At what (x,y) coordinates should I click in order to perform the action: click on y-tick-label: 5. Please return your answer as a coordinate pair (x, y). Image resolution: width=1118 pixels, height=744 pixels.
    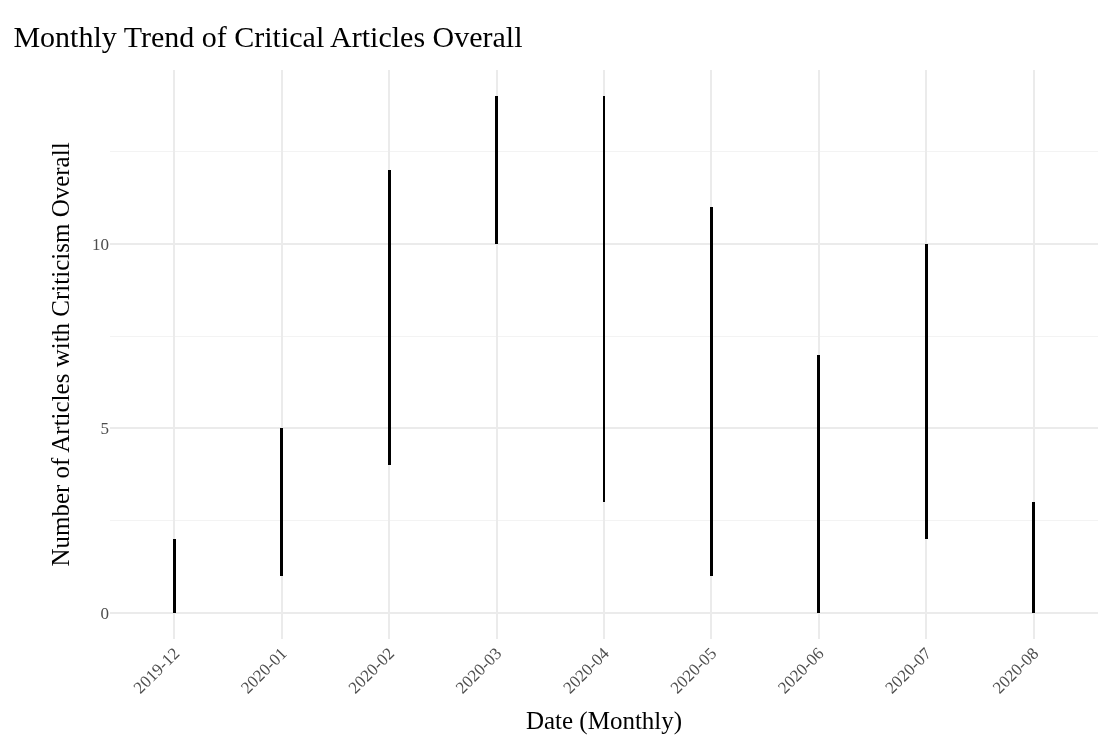
    Looking at the image, I should click on (104, 429).